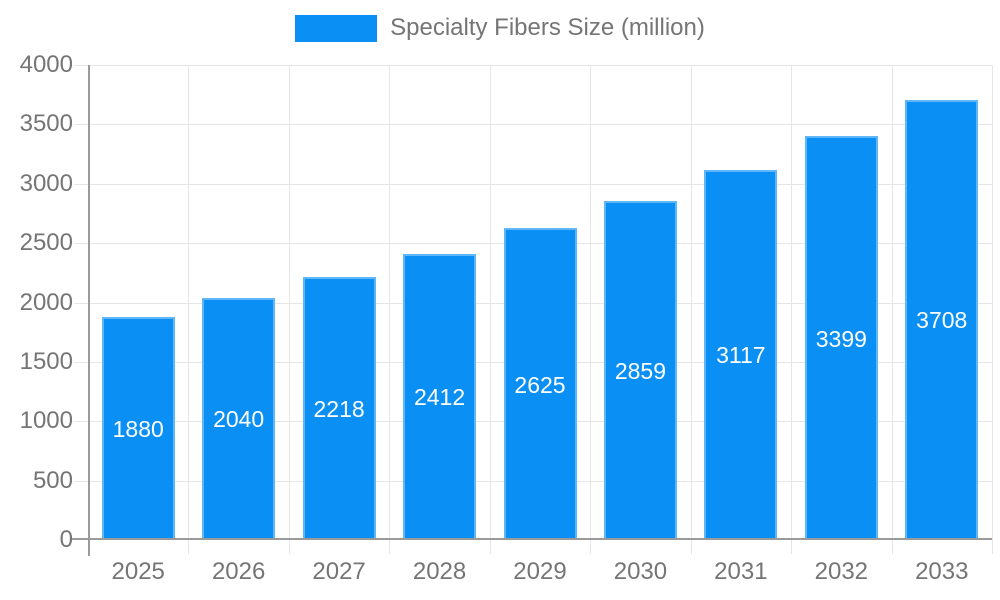  I want to click on bar-2031: 3117, so click(741, 354).